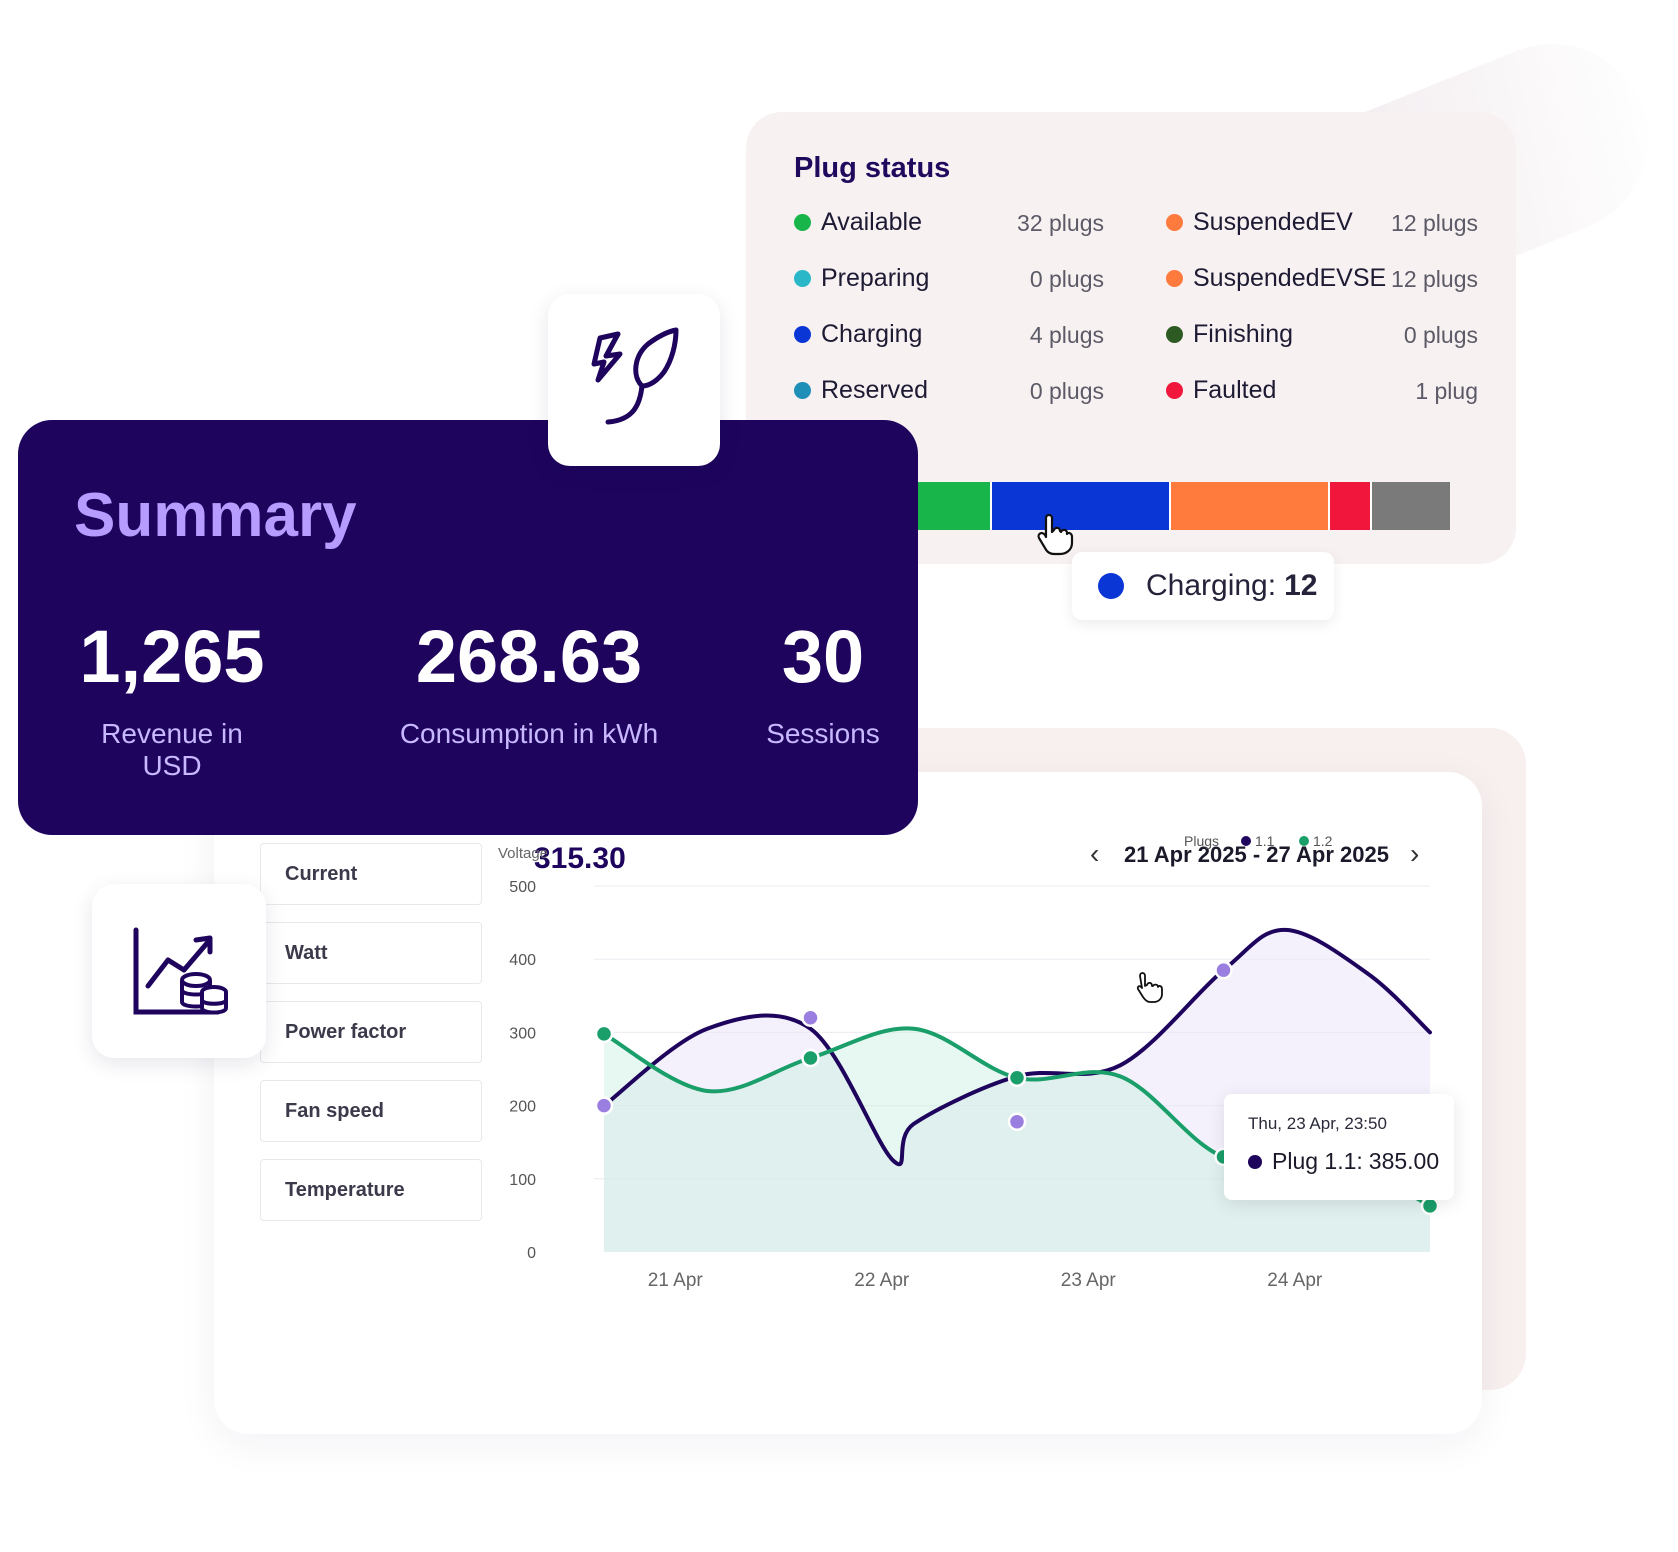 Image resolution: width=1678 pixels, height=1552 pixels. I want to click on status-label: Finishing, so click(1243, 334).